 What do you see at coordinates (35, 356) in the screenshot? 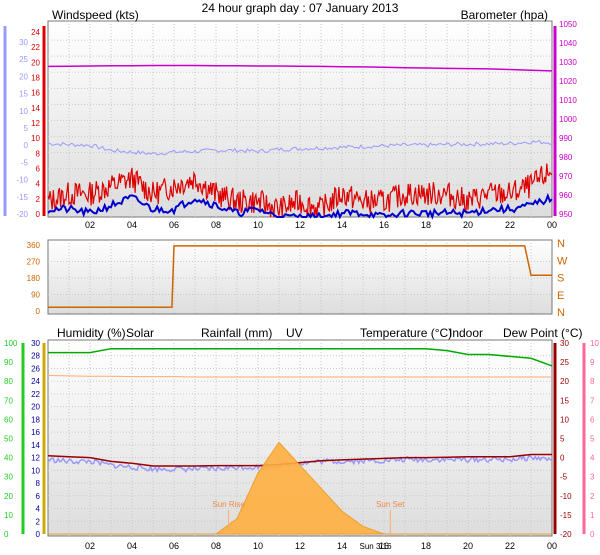
I see `rainfall-tick-label: 28` at bounding box center [35, 356].